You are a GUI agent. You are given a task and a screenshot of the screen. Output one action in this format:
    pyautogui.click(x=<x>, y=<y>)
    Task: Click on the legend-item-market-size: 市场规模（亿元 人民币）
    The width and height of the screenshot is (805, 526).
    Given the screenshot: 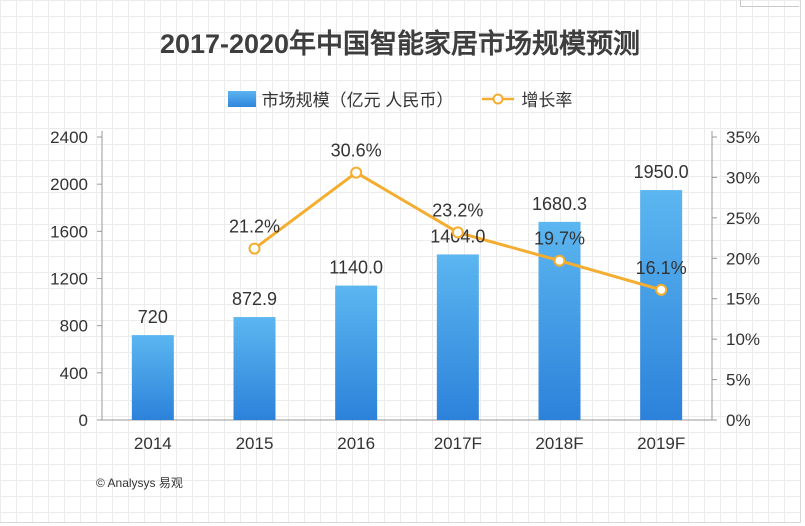 What is the action you would take?
    pyautogui.click(x=340, y=98)
    